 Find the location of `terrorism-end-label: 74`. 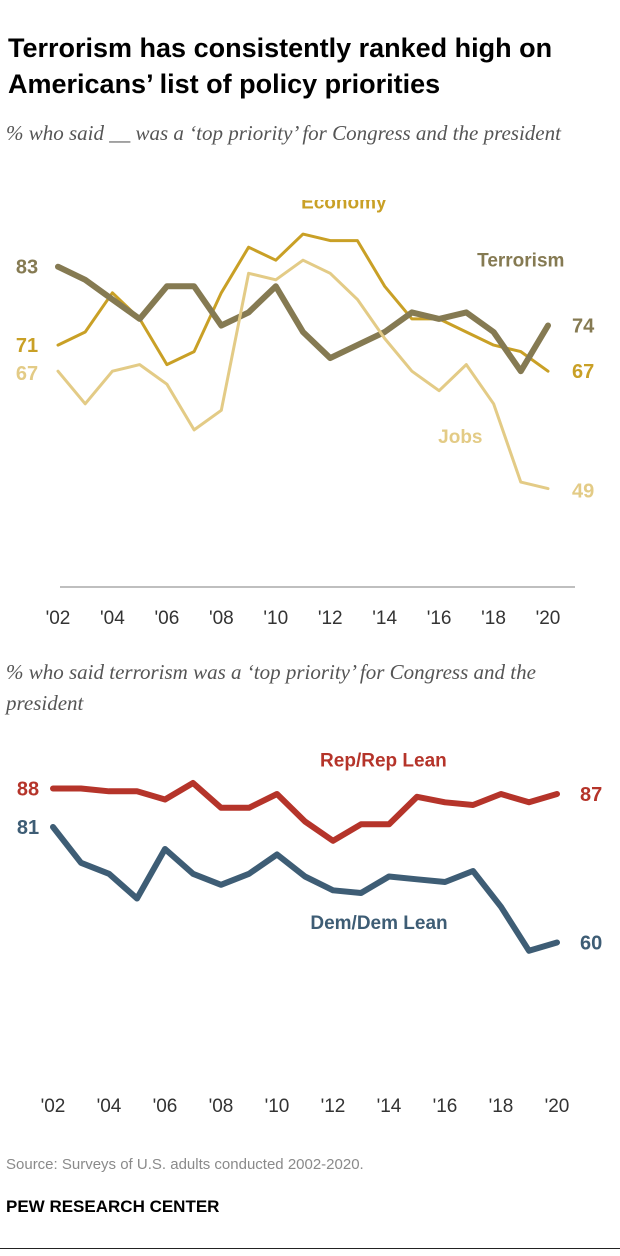

terrorism-end-label: 74 is located at coordinates (583, 326).